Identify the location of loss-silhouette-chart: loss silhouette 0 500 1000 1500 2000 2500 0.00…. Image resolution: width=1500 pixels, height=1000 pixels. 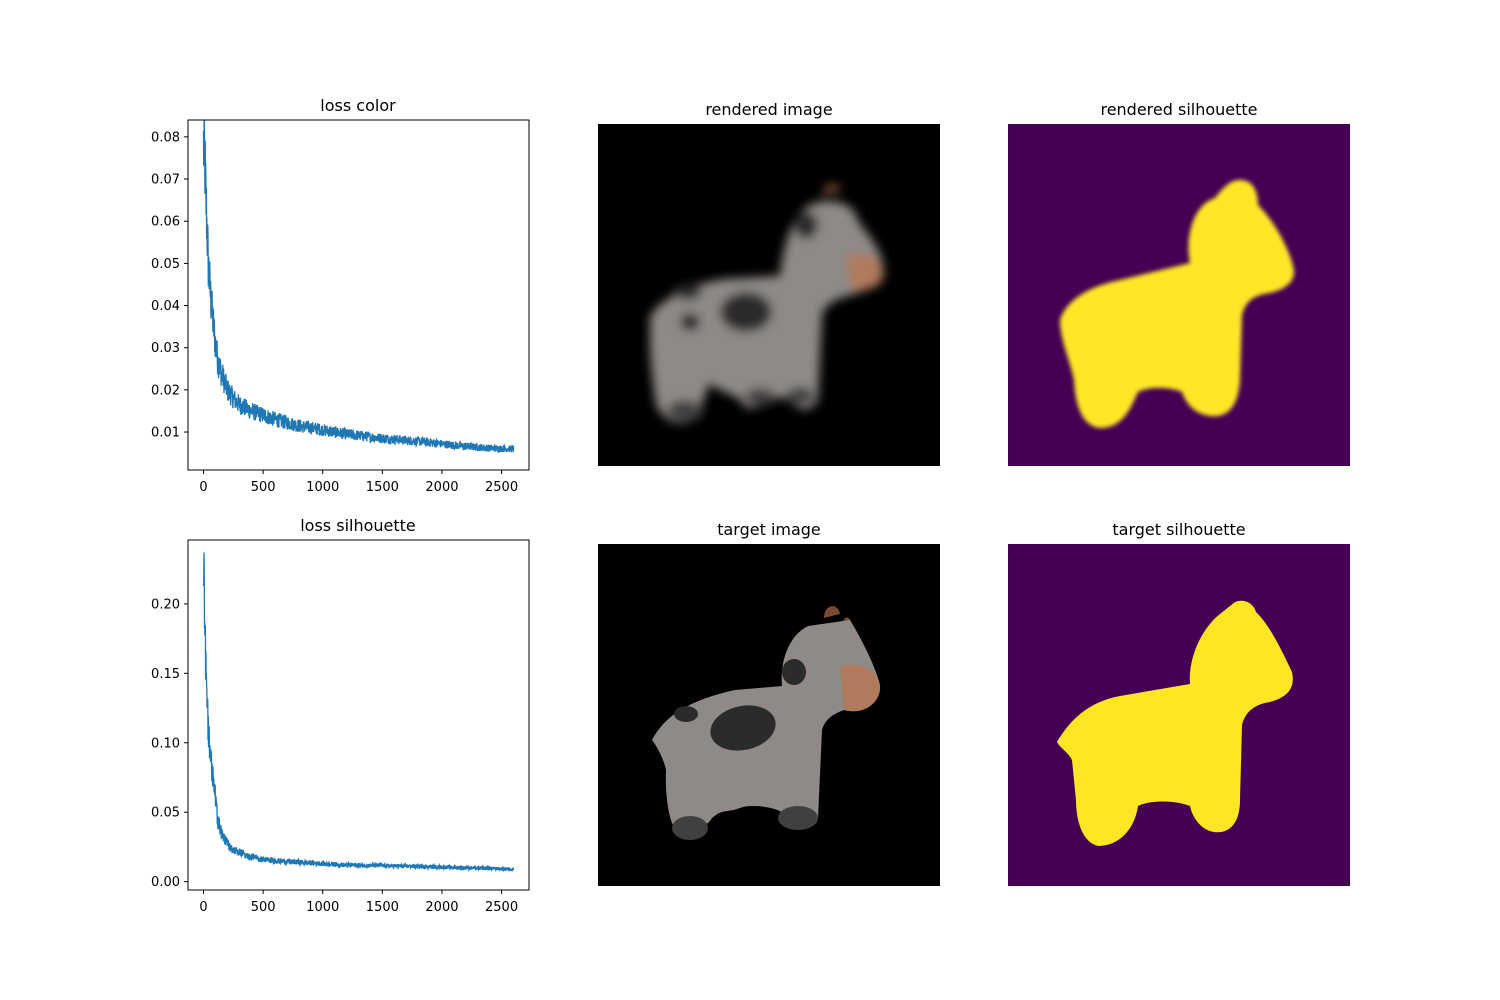
(340, 715).